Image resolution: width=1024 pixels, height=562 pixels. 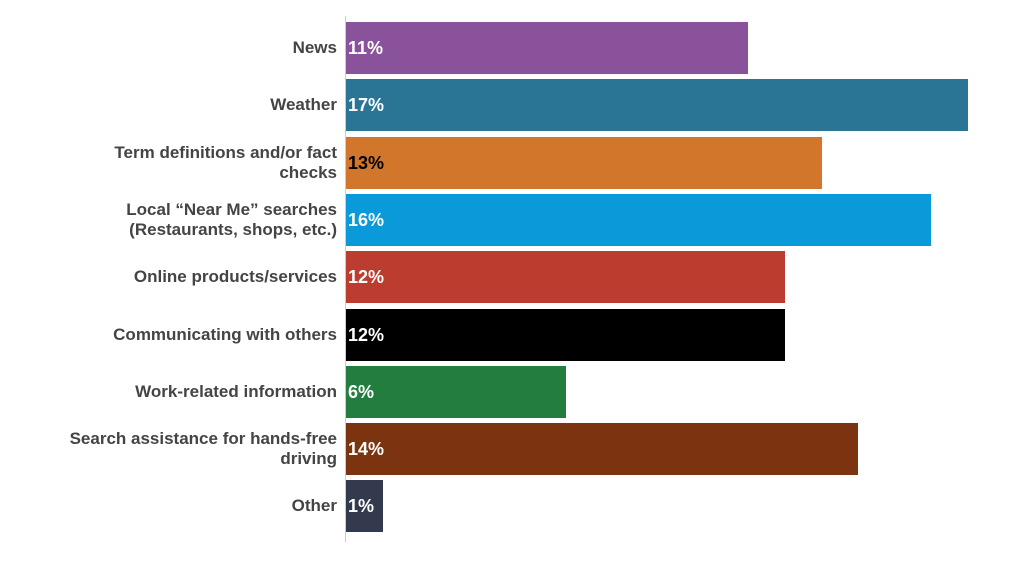 I want to click on value-label: 17%, so click(x=366, y=105).